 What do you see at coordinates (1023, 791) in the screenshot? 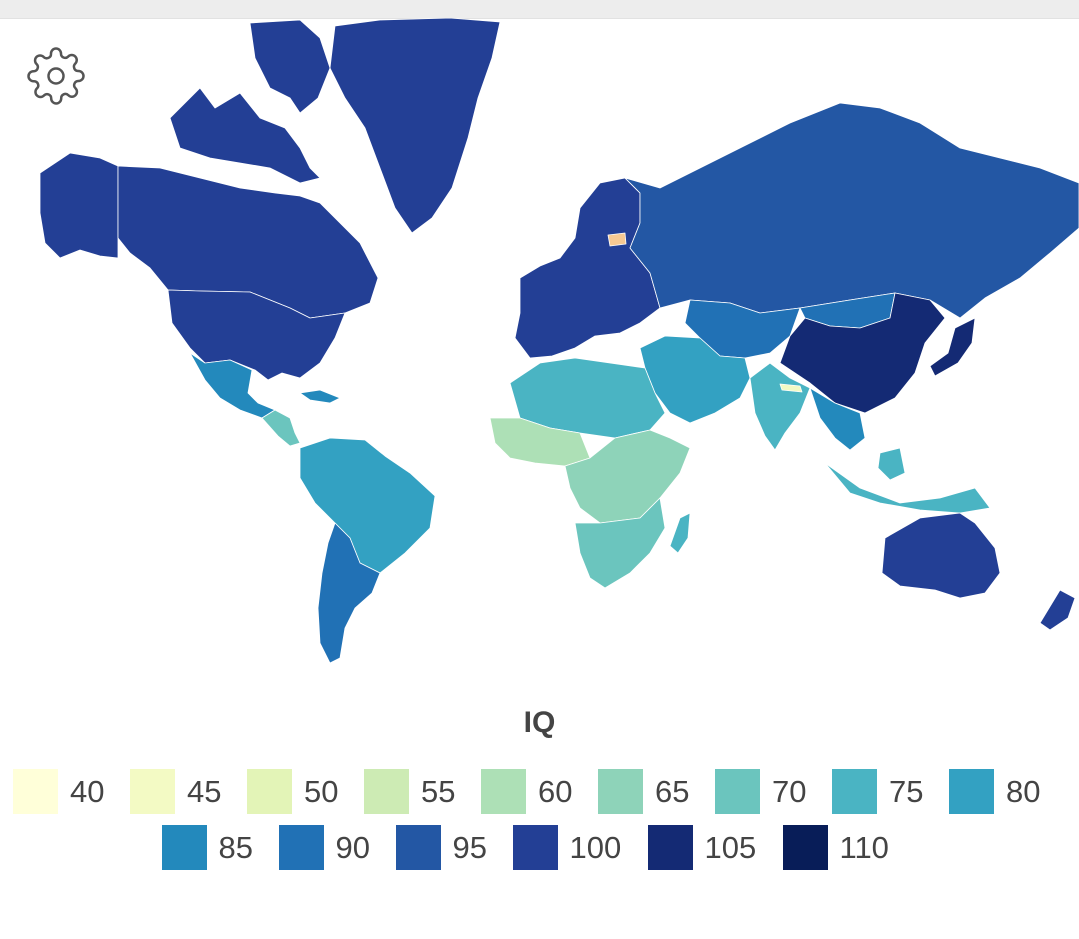
I see `legend-label: 80` at bounding box center [1023, 791].